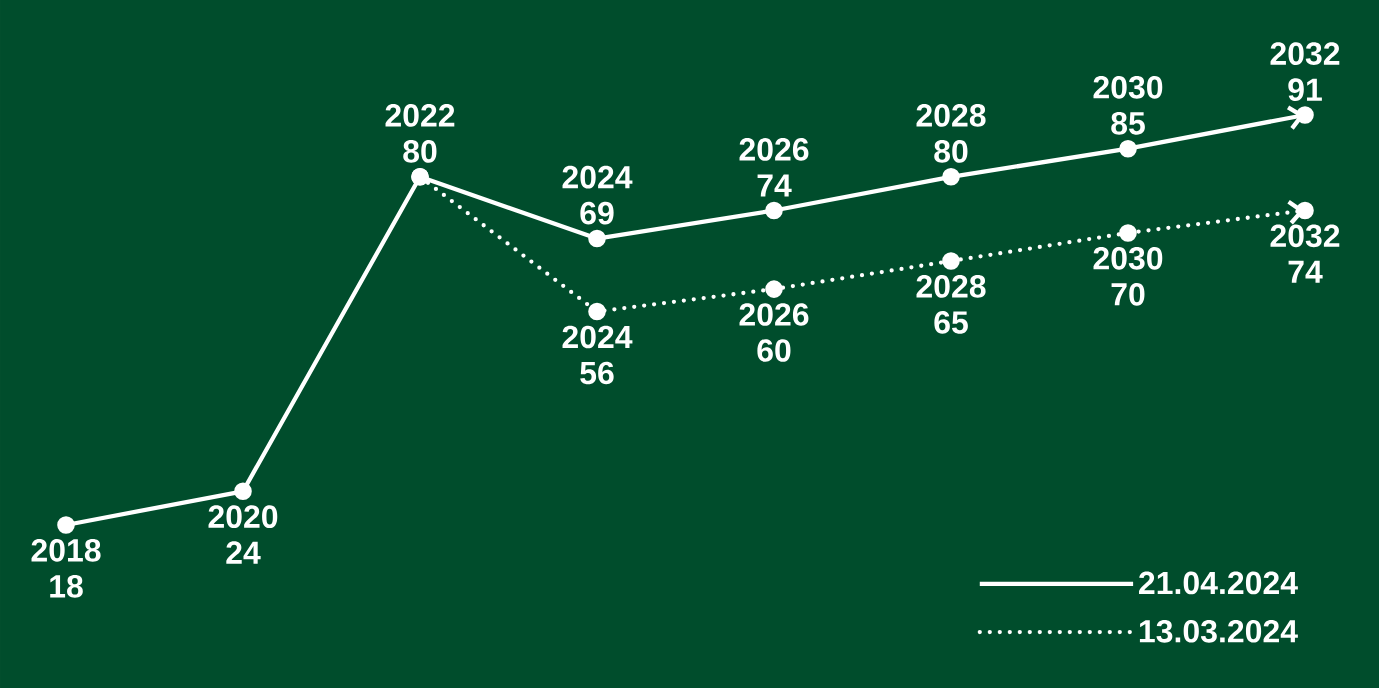 The image size is (1379, 688). Describe the element at coordinates (774, 350) in the screenshot. I see `data-label: 60` at that location.